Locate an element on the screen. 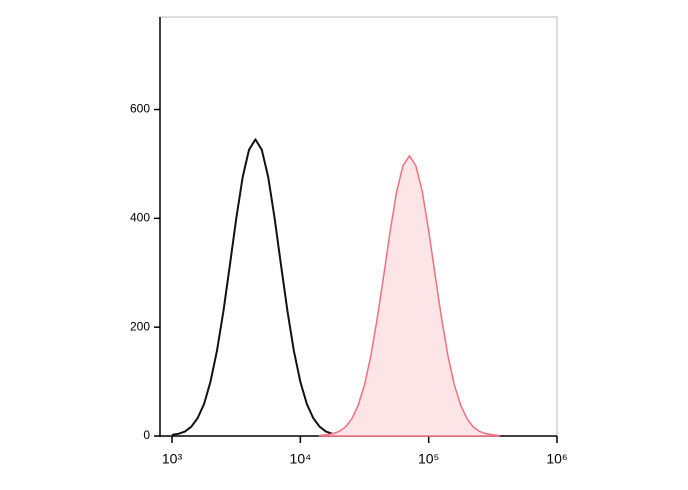  x-tick-label: 10⁴ is located at coordinates (301, 459).